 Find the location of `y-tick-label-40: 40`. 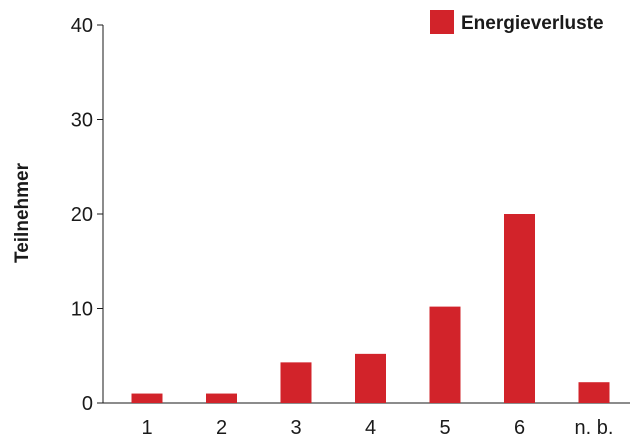

y-tick-label-40: 40 is located at coordinates (82, 26).